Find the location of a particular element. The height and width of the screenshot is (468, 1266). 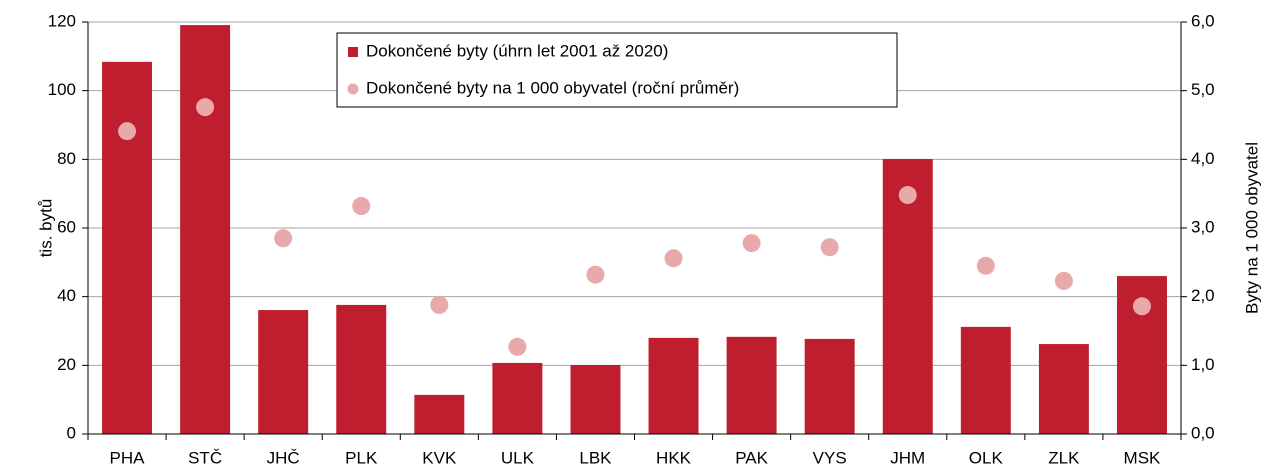

x-tick-label: MSK is located at coordinates (1143, 457).